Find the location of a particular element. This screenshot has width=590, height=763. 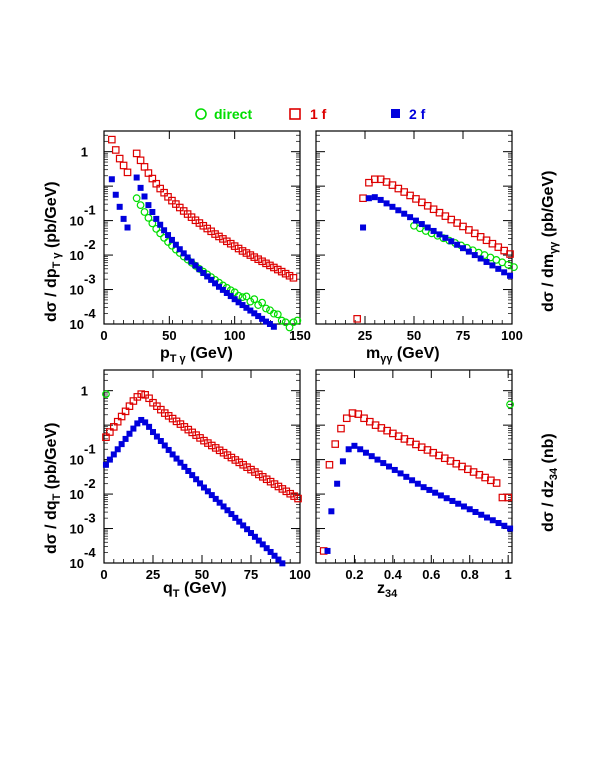

xtick-label-bottom-left: 100 is located at coordinates (300, 574).